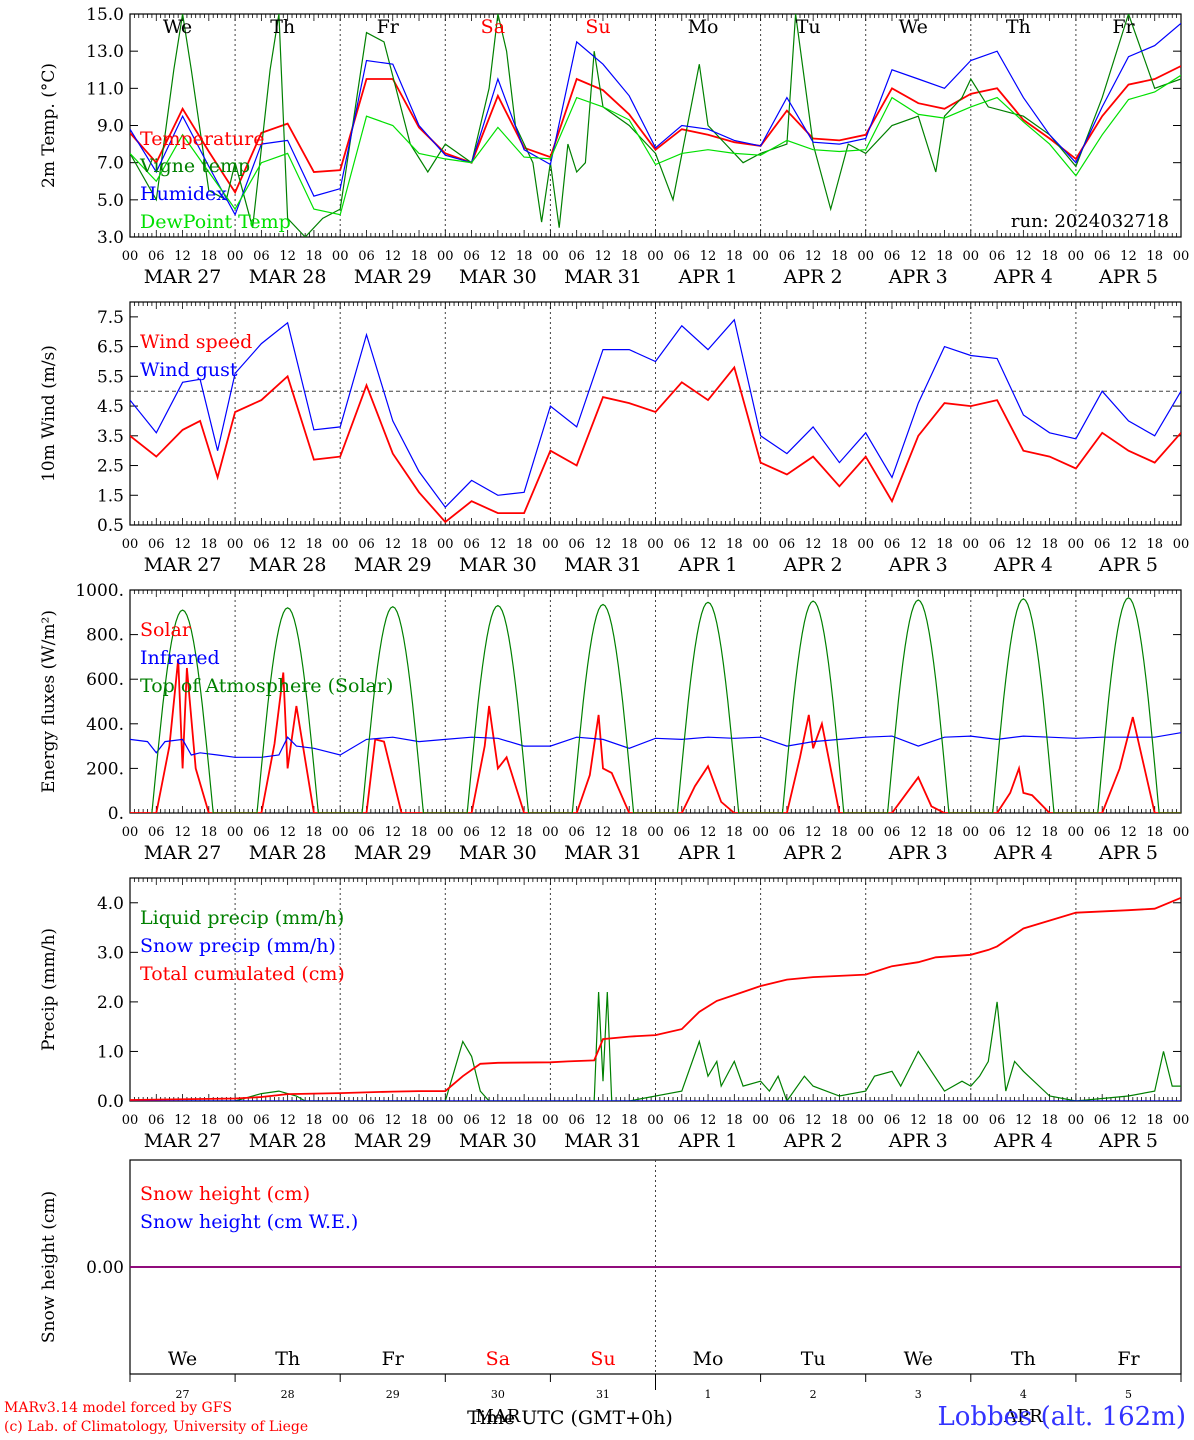 The width and height of the screenshot is (1194, 1440). I want to click on series-line-solar, so click(655, 736).